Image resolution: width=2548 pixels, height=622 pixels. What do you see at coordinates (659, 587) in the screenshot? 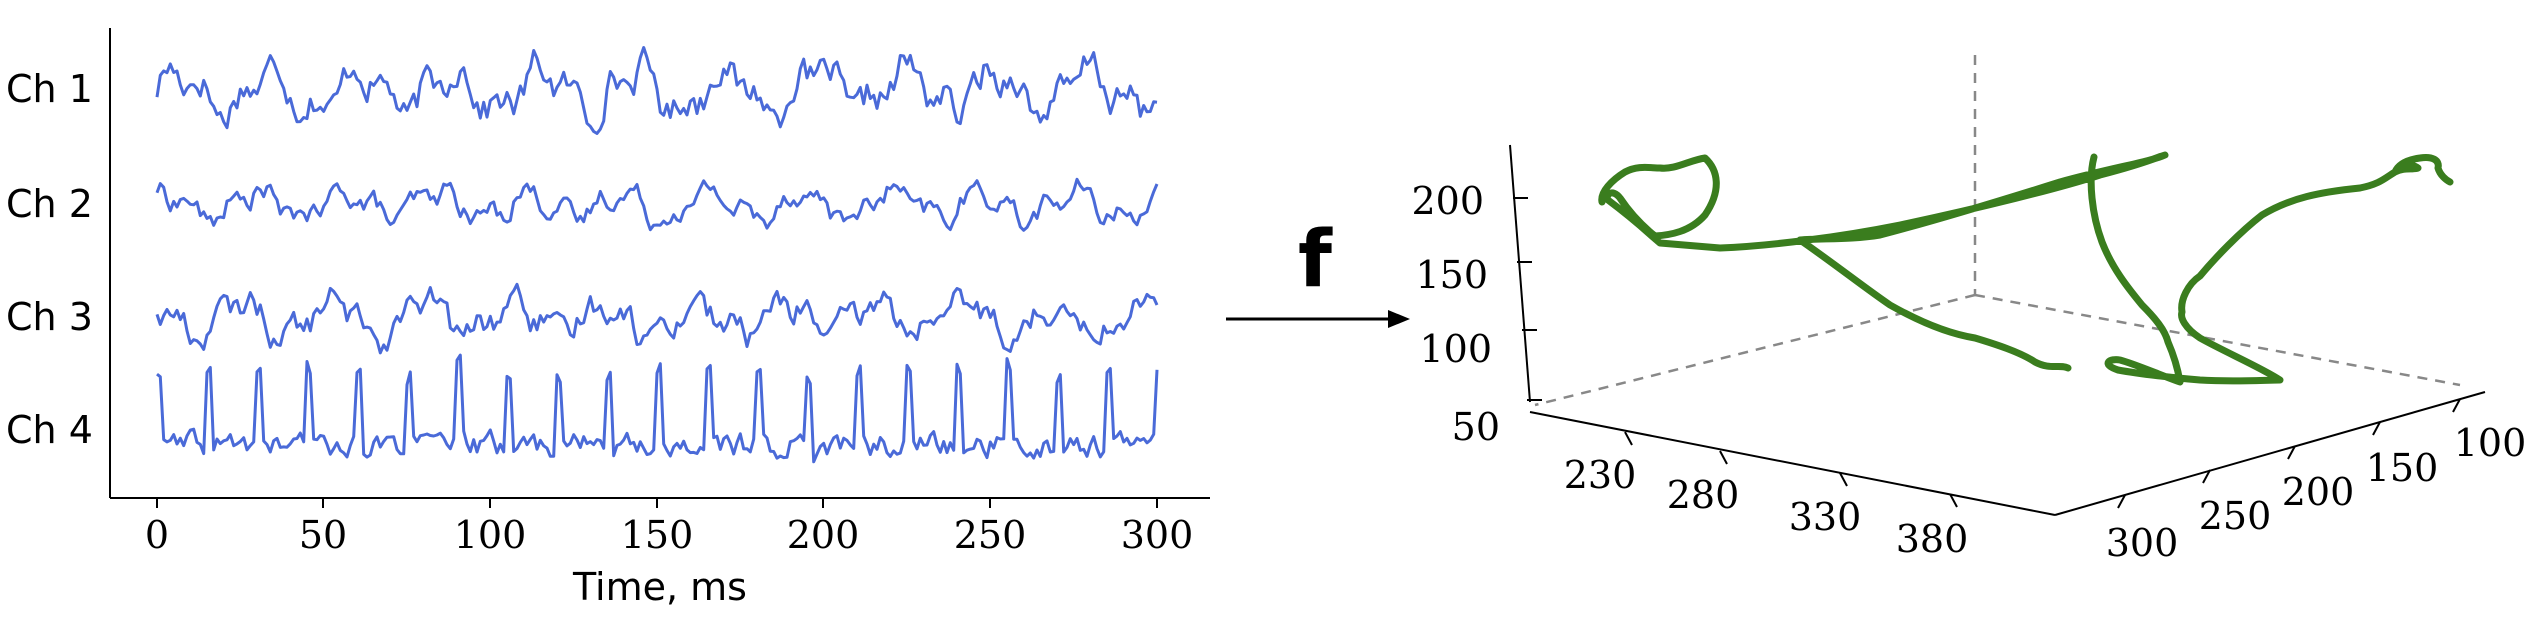
I see `x-axis-title: Time, ms` at bounding box center [659, 587].